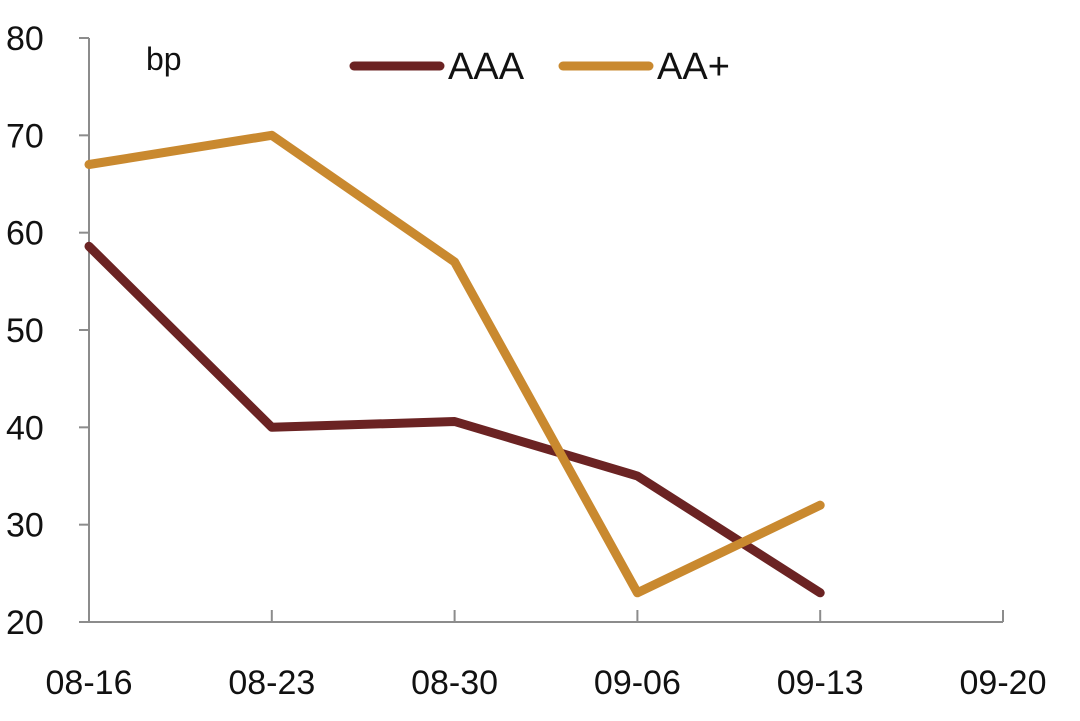 The width and height of the screenshot is (1080, 721). Describe the element at coordinates (25, 428) in the screenshot. I see `y-tick-label: 40` at that location.